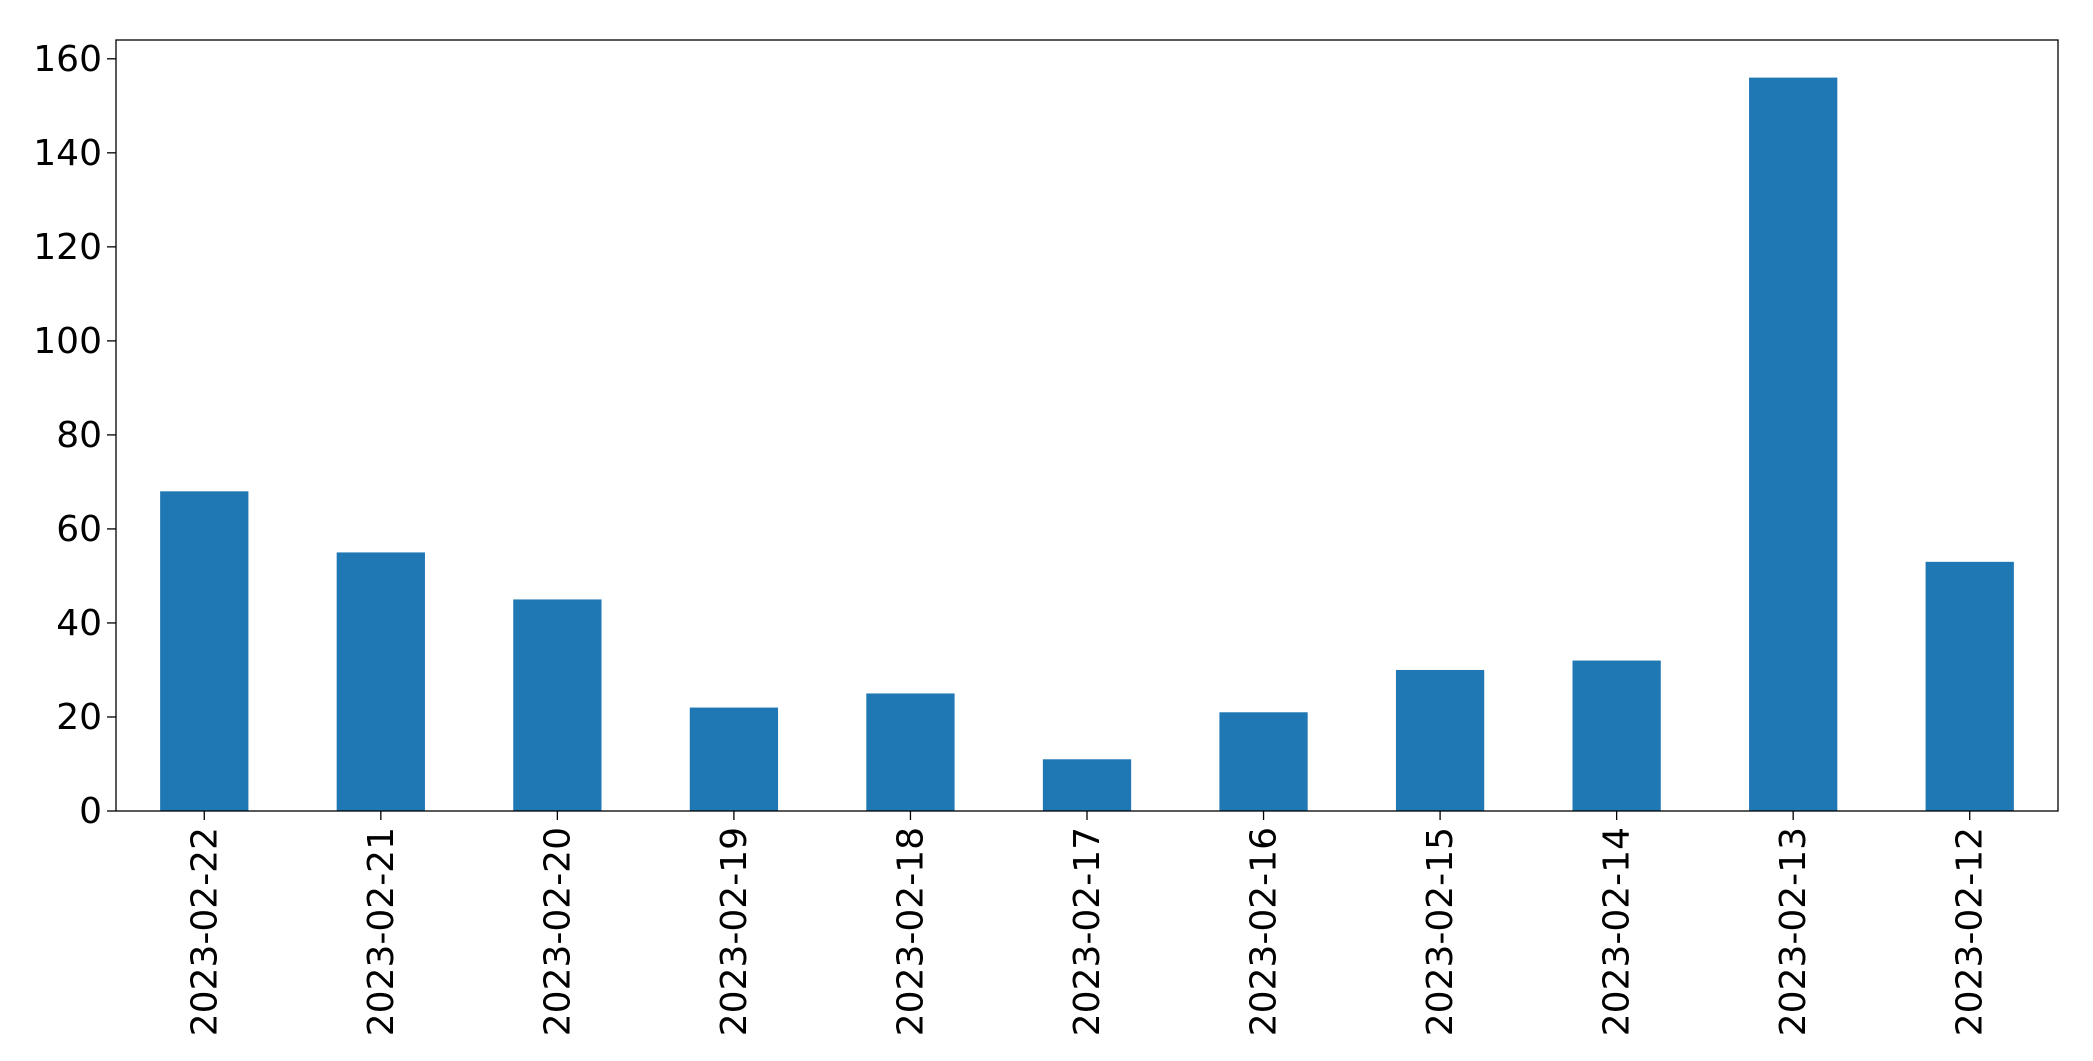 This screenshot has width=2093, height=1061. Describe the element at coordinates (1617, 931) in the screenshot. I see `x-tick-label: 2023-02-14` at that location.